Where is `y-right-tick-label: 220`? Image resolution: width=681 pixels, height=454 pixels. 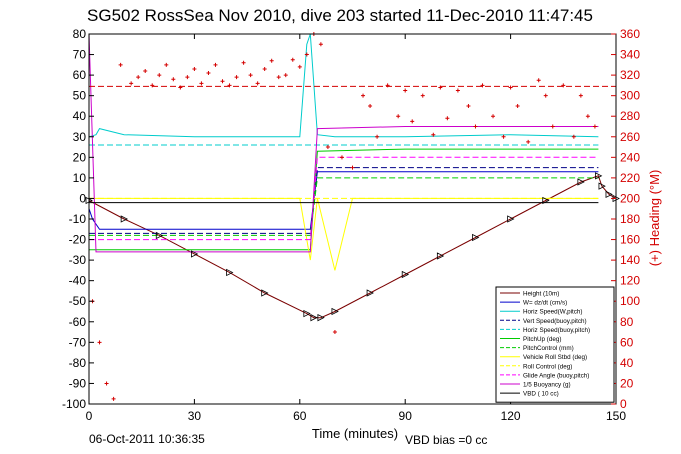 y-right-tick-label: 220 is located at coordinates (630, 178).